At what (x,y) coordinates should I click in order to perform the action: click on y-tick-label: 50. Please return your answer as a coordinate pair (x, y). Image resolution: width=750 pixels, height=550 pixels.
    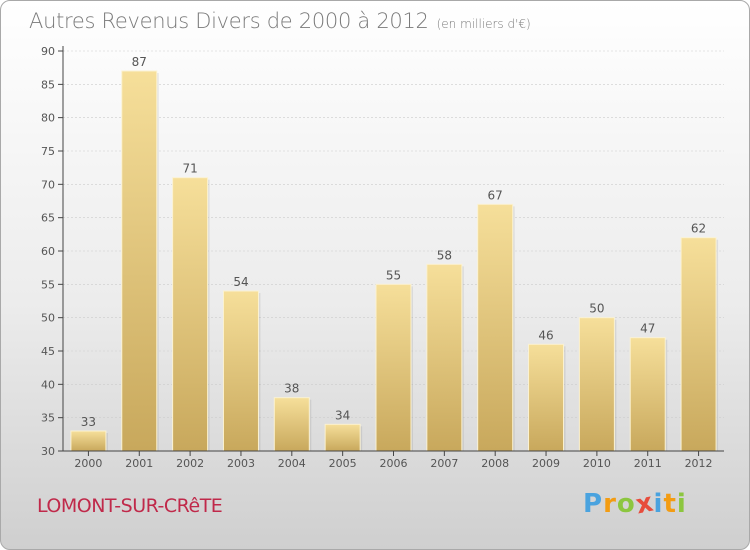
    Looking at the image, I should click on (48, 318).